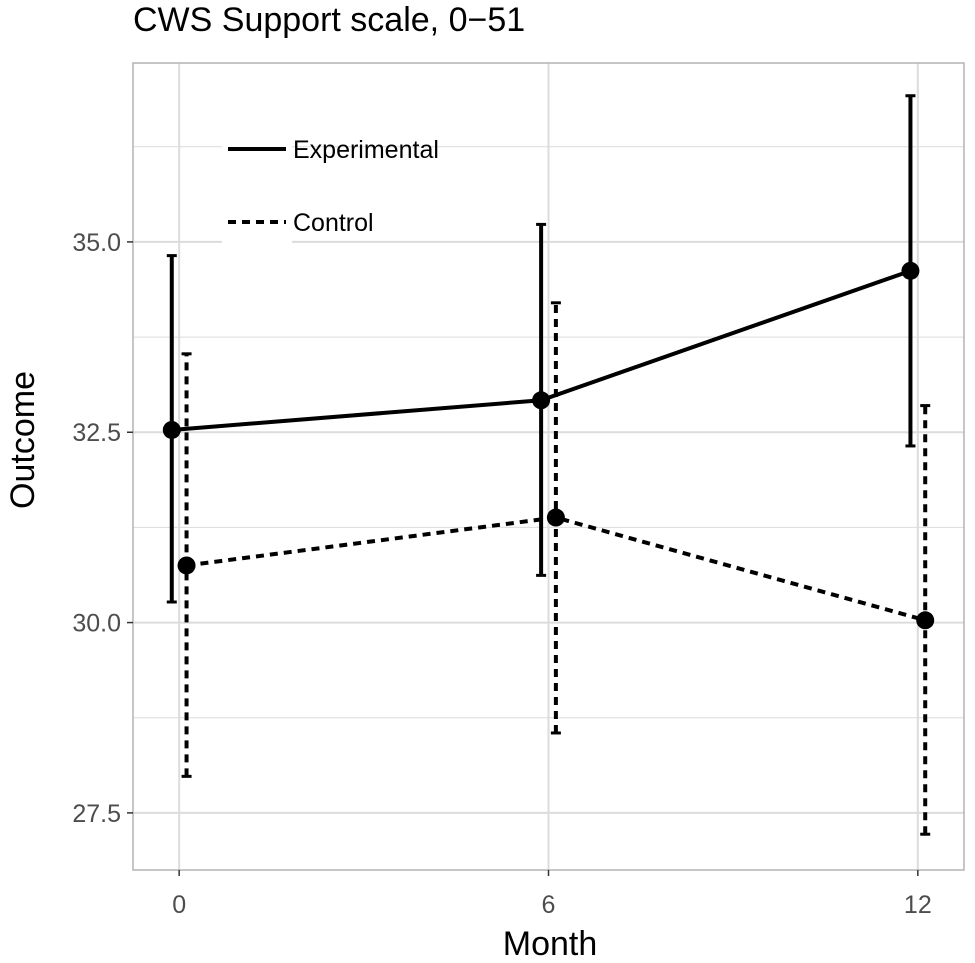  Describe the element at coordinates (550, 944) in the screenshot. I see `x-axis-title: Month` at that location.